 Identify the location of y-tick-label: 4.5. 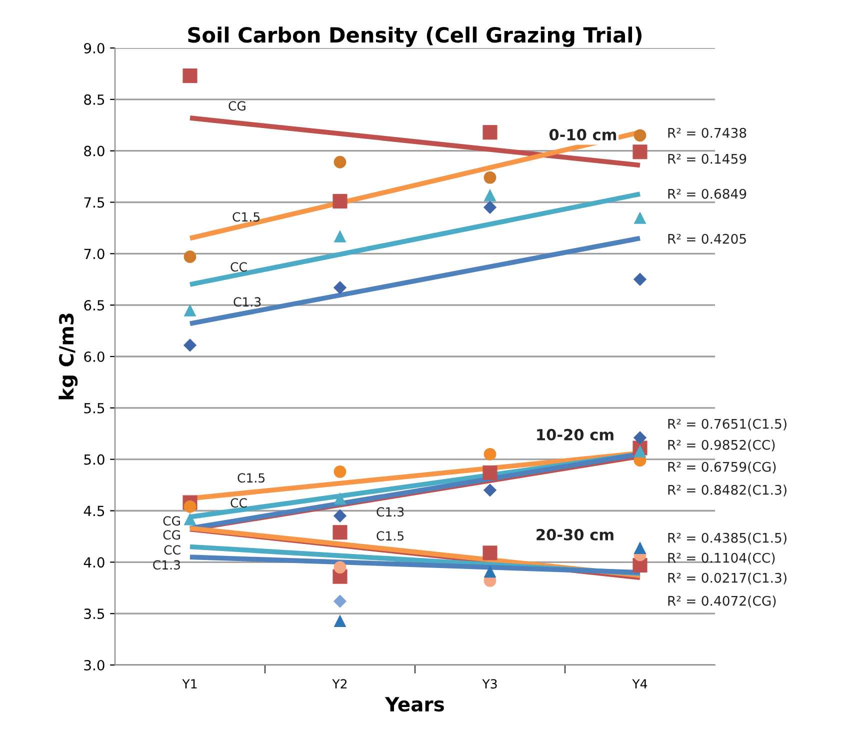
(94, 511).